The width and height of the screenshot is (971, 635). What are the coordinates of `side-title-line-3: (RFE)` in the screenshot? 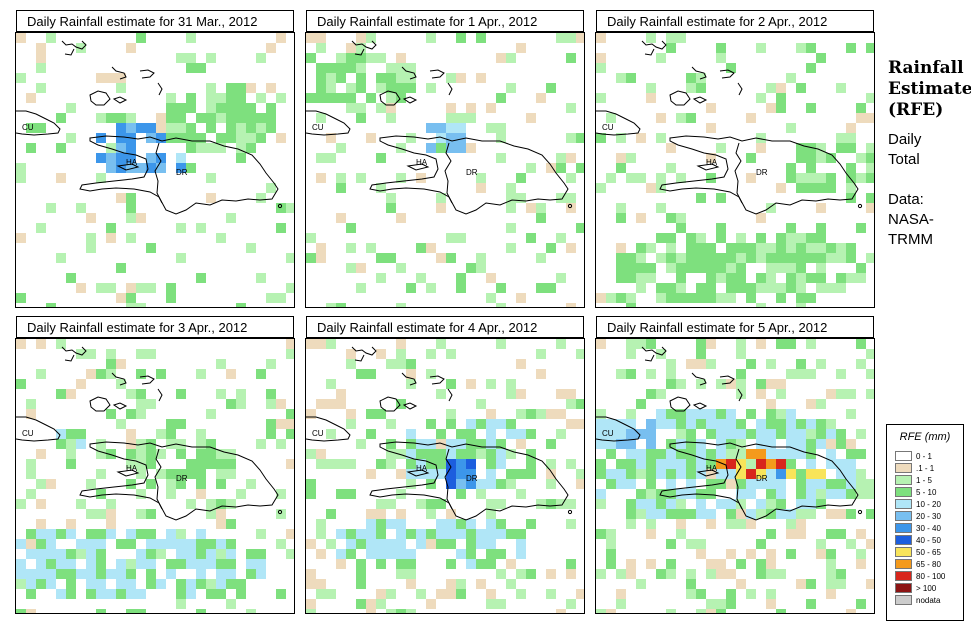 It's located at (916, 110).